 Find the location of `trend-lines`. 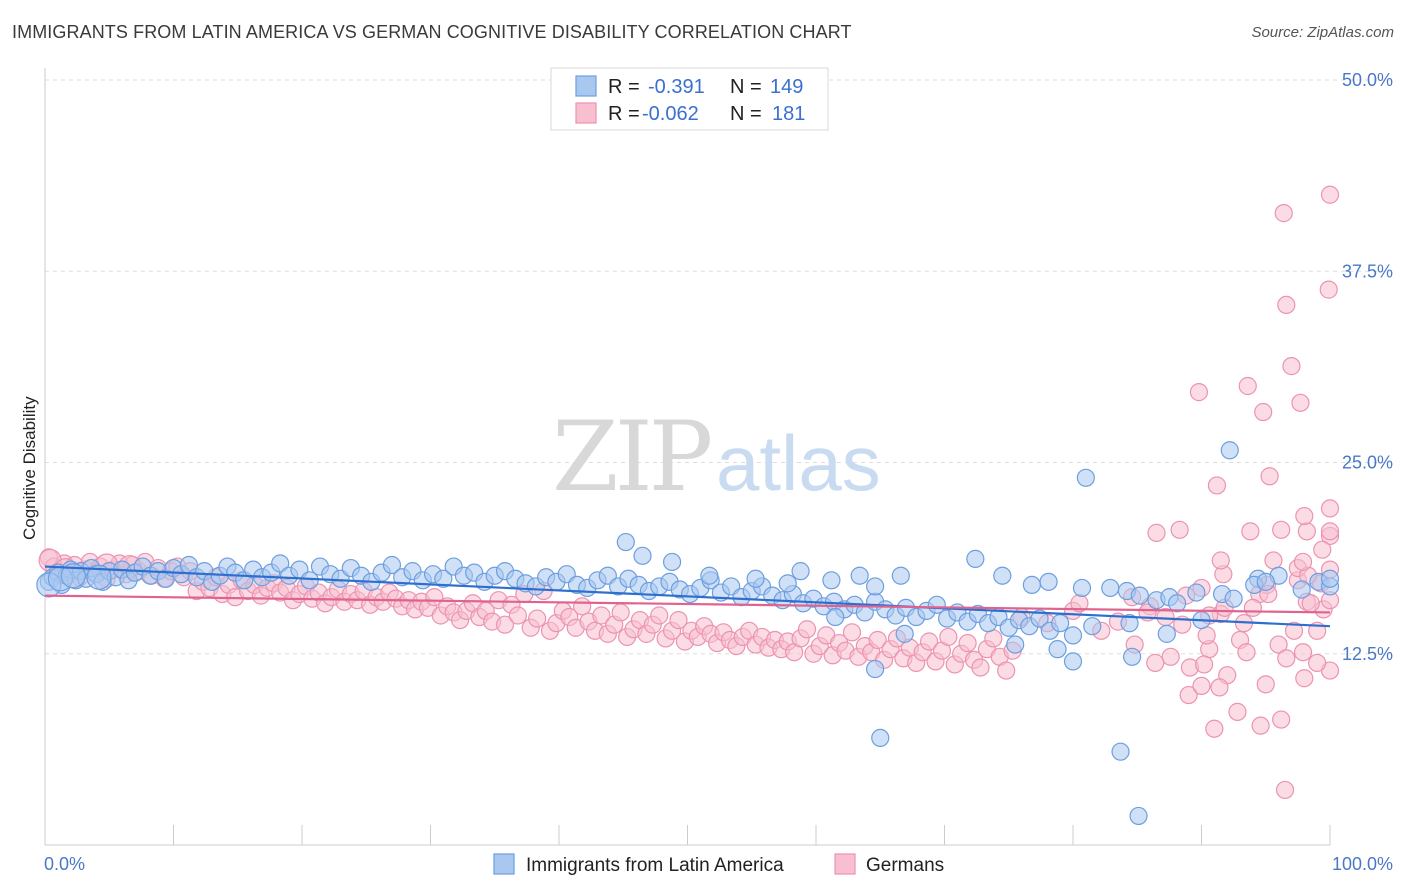

trend-lines is located at coordinates (687, 596).